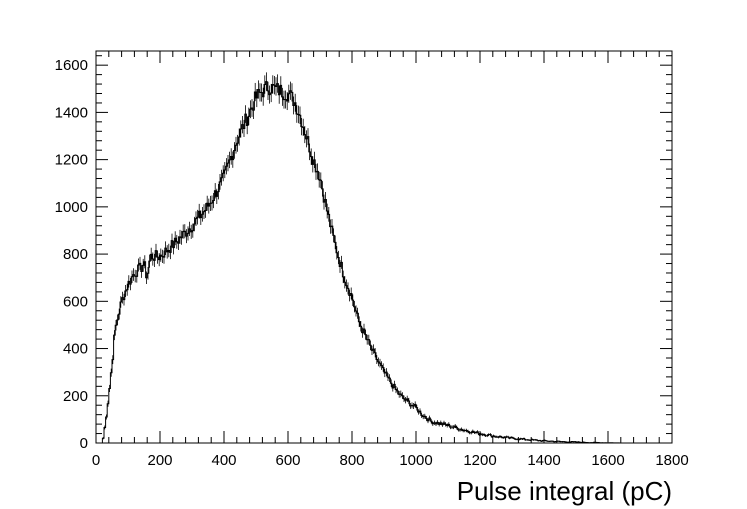  Describe the element at coordinates (607, 460) in the screenshot. I see `x-tick-label: 1600` at that location.